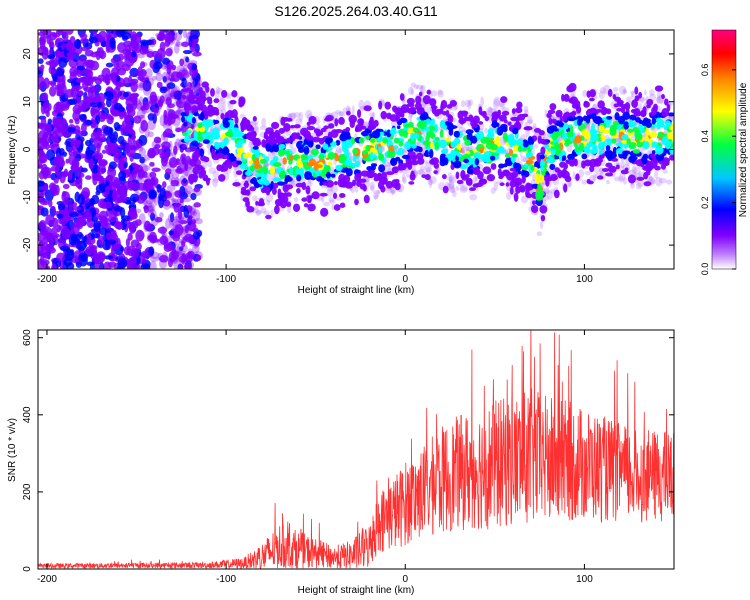 This screenshot has height=600, width=750. I want to click on spectrogram-ytick-label: 0, so click(27, 149).